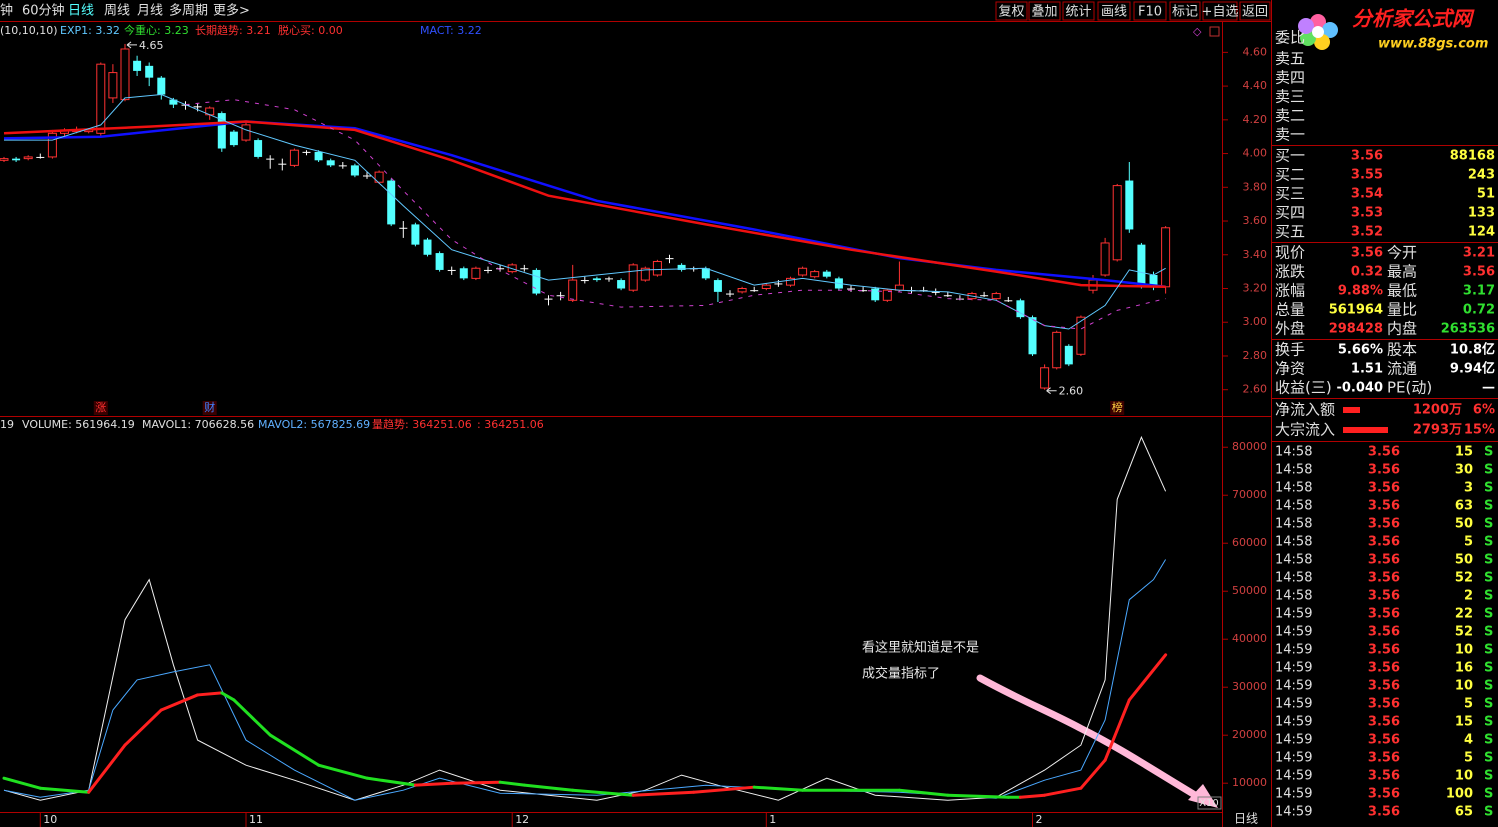 This screenshot has height=827, width=1498. I want to click on tick-volume: 100, so click(1459, 794).